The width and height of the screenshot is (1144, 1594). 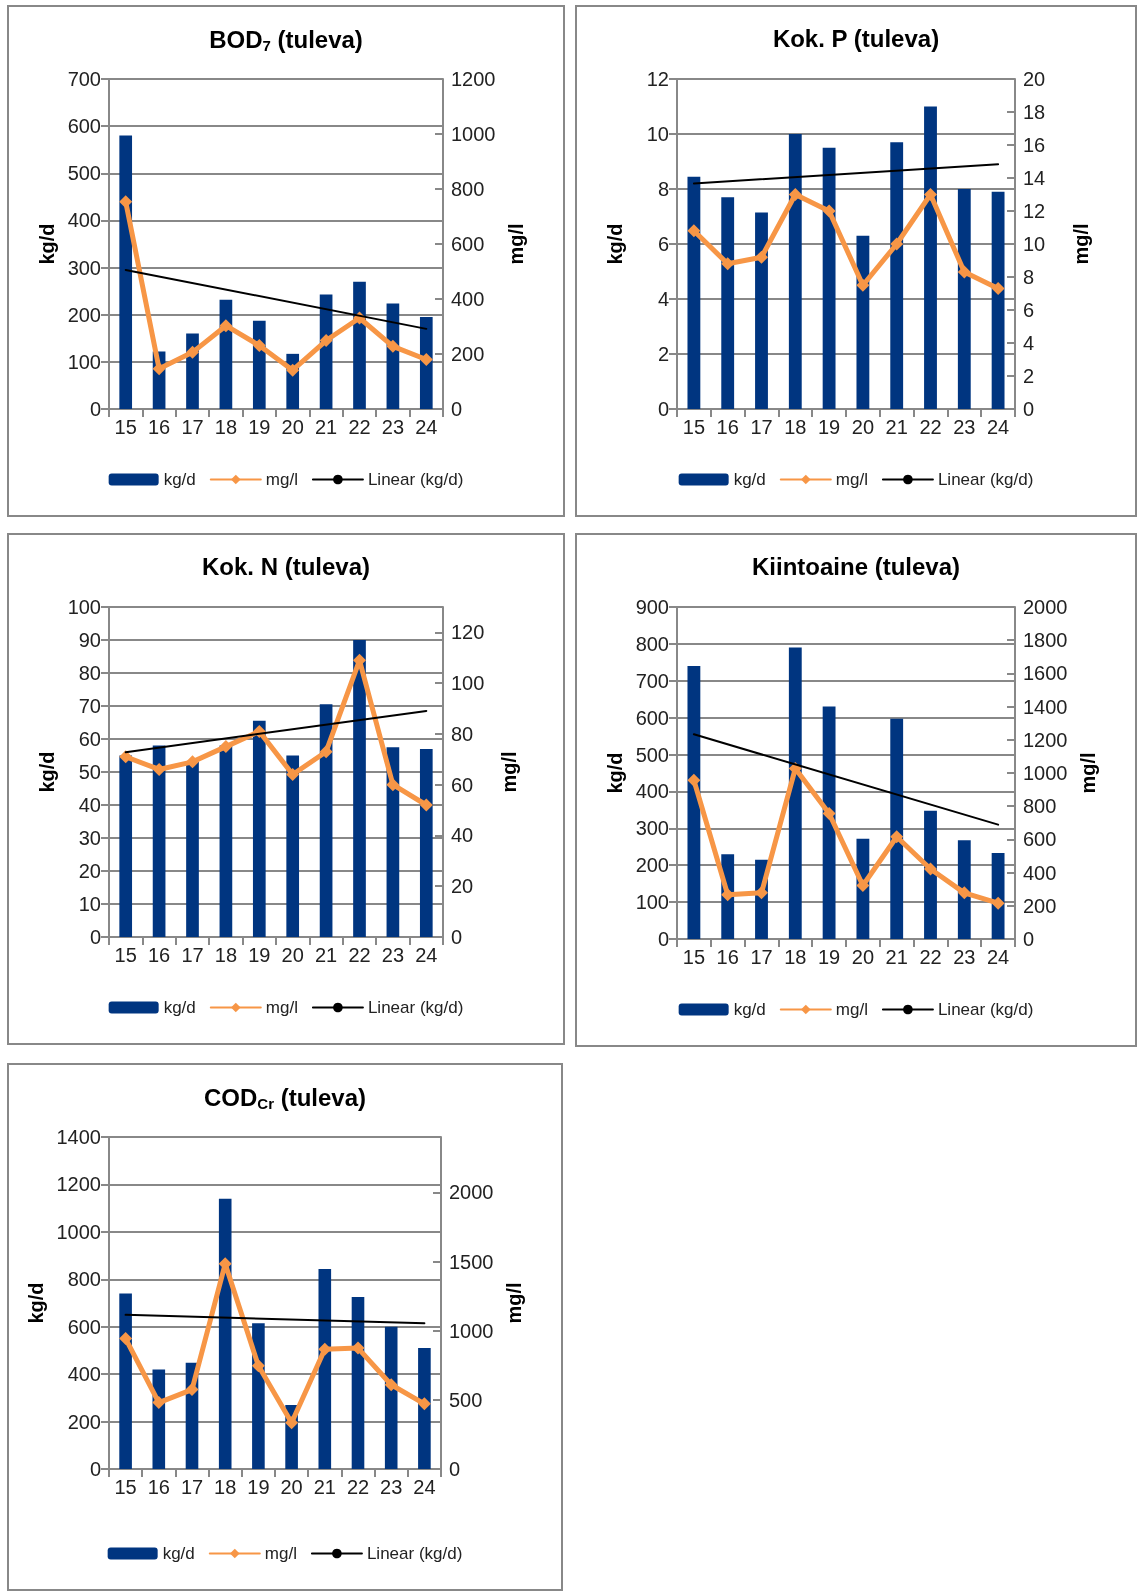 I want to click on y-tick-label: 100, so click(x=84, y=361).